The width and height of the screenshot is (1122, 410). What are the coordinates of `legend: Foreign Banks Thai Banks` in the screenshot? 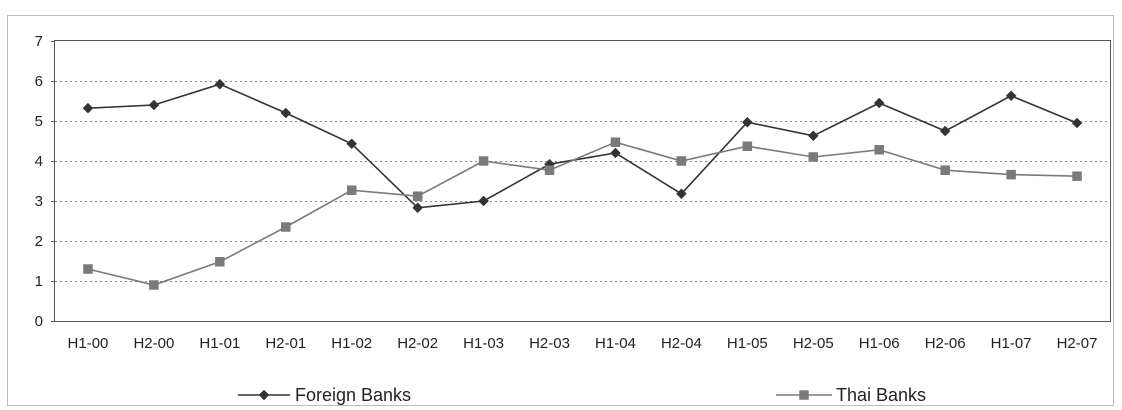 It's located at (582, 395).